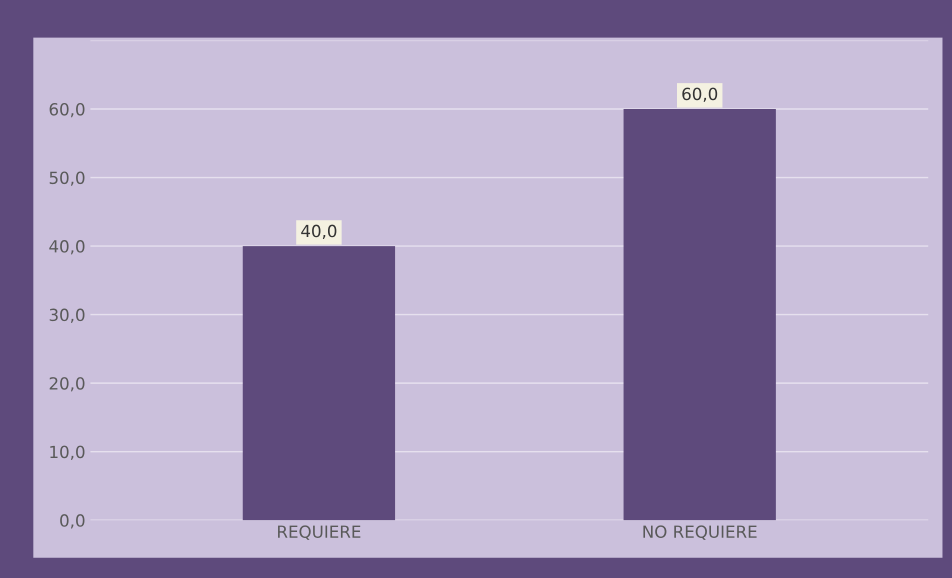  Describe the element at coordinates (318, 231) in the screenshot. I see `data-label: 40,0` at that location.